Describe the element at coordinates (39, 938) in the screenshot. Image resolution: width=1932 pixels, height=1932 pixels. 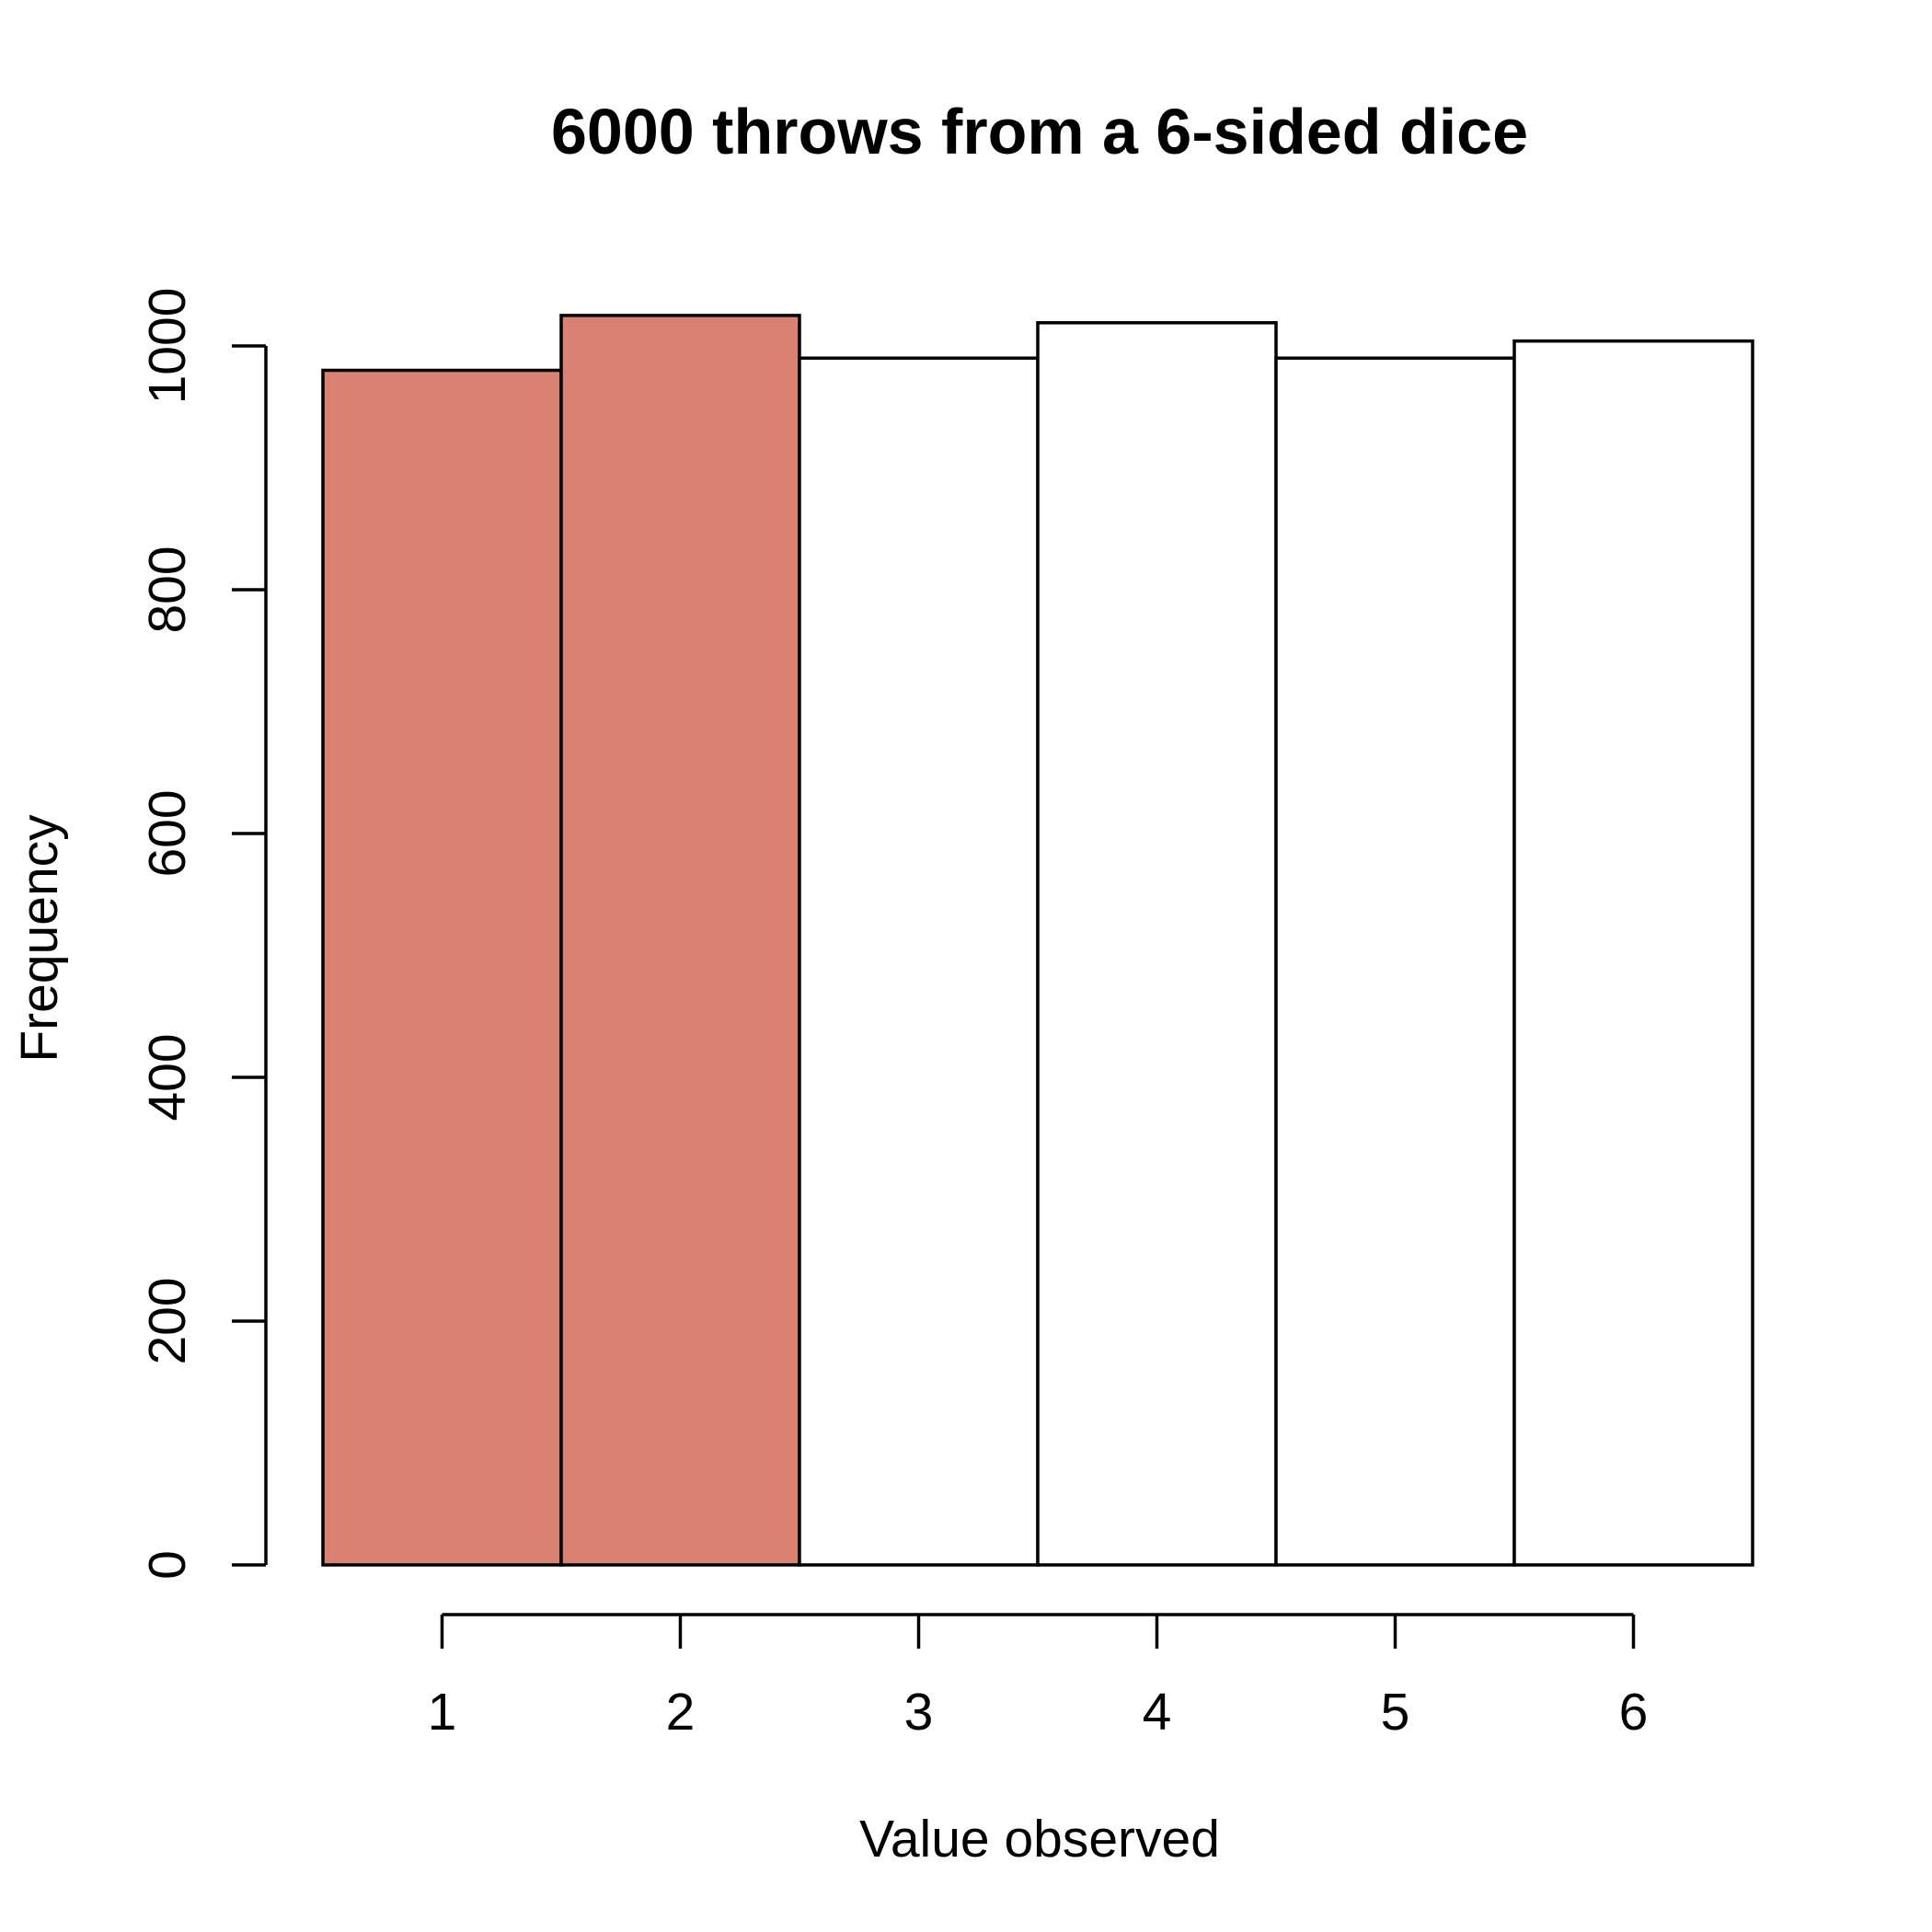
I see `y-axis-label: Frequency` at that location.